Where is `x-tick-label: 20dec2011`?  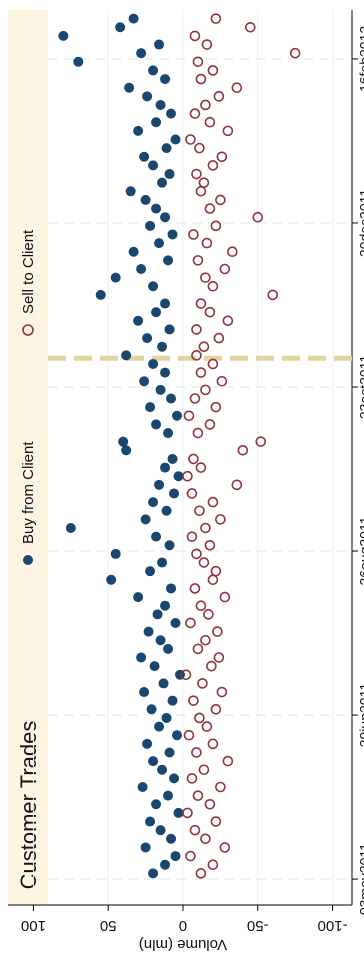 x-tick-label: 20dec2011 is located at coordinates (360, 223).